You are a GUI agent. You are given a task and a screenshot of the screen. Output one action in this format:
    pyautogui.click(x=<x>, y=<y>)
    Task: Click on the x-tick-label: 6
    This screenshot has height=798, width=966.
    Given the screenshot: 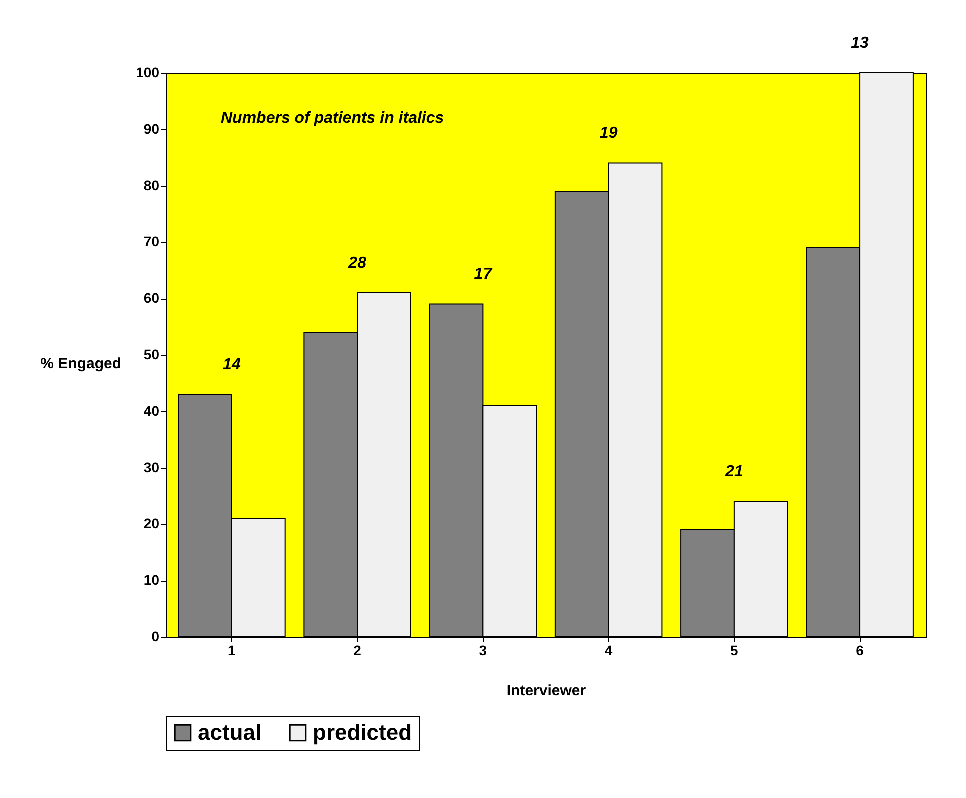 What is the action you would take?
    pyautogui.click(x=860, y=650)
    